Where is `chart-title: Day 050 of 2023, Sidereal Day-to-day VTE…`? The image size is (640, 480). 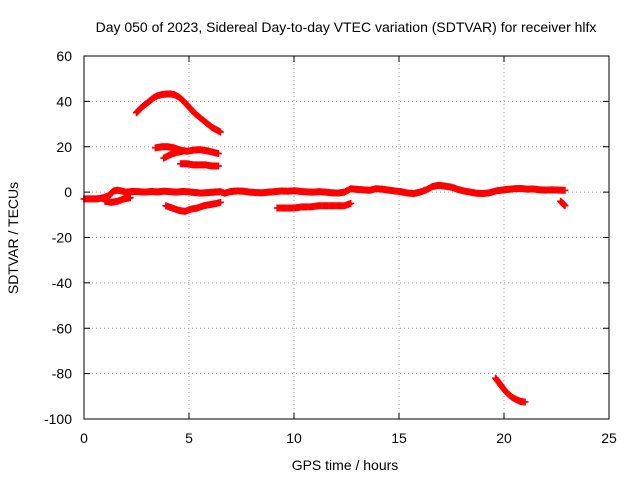
chart-title: Day 050 of 2023, Sidereal Day-to-day VTE… is located at coordinates (346, 27).